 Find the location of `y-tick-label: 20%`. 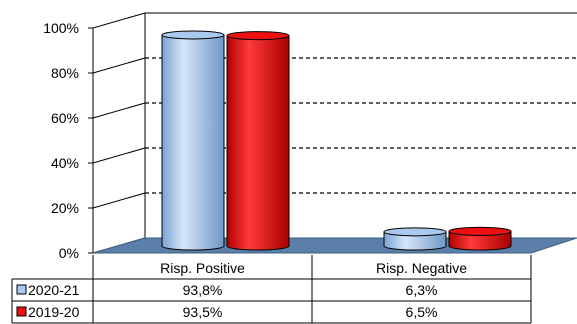

y-tick-label: 20% is located at coordinates (65, 208).